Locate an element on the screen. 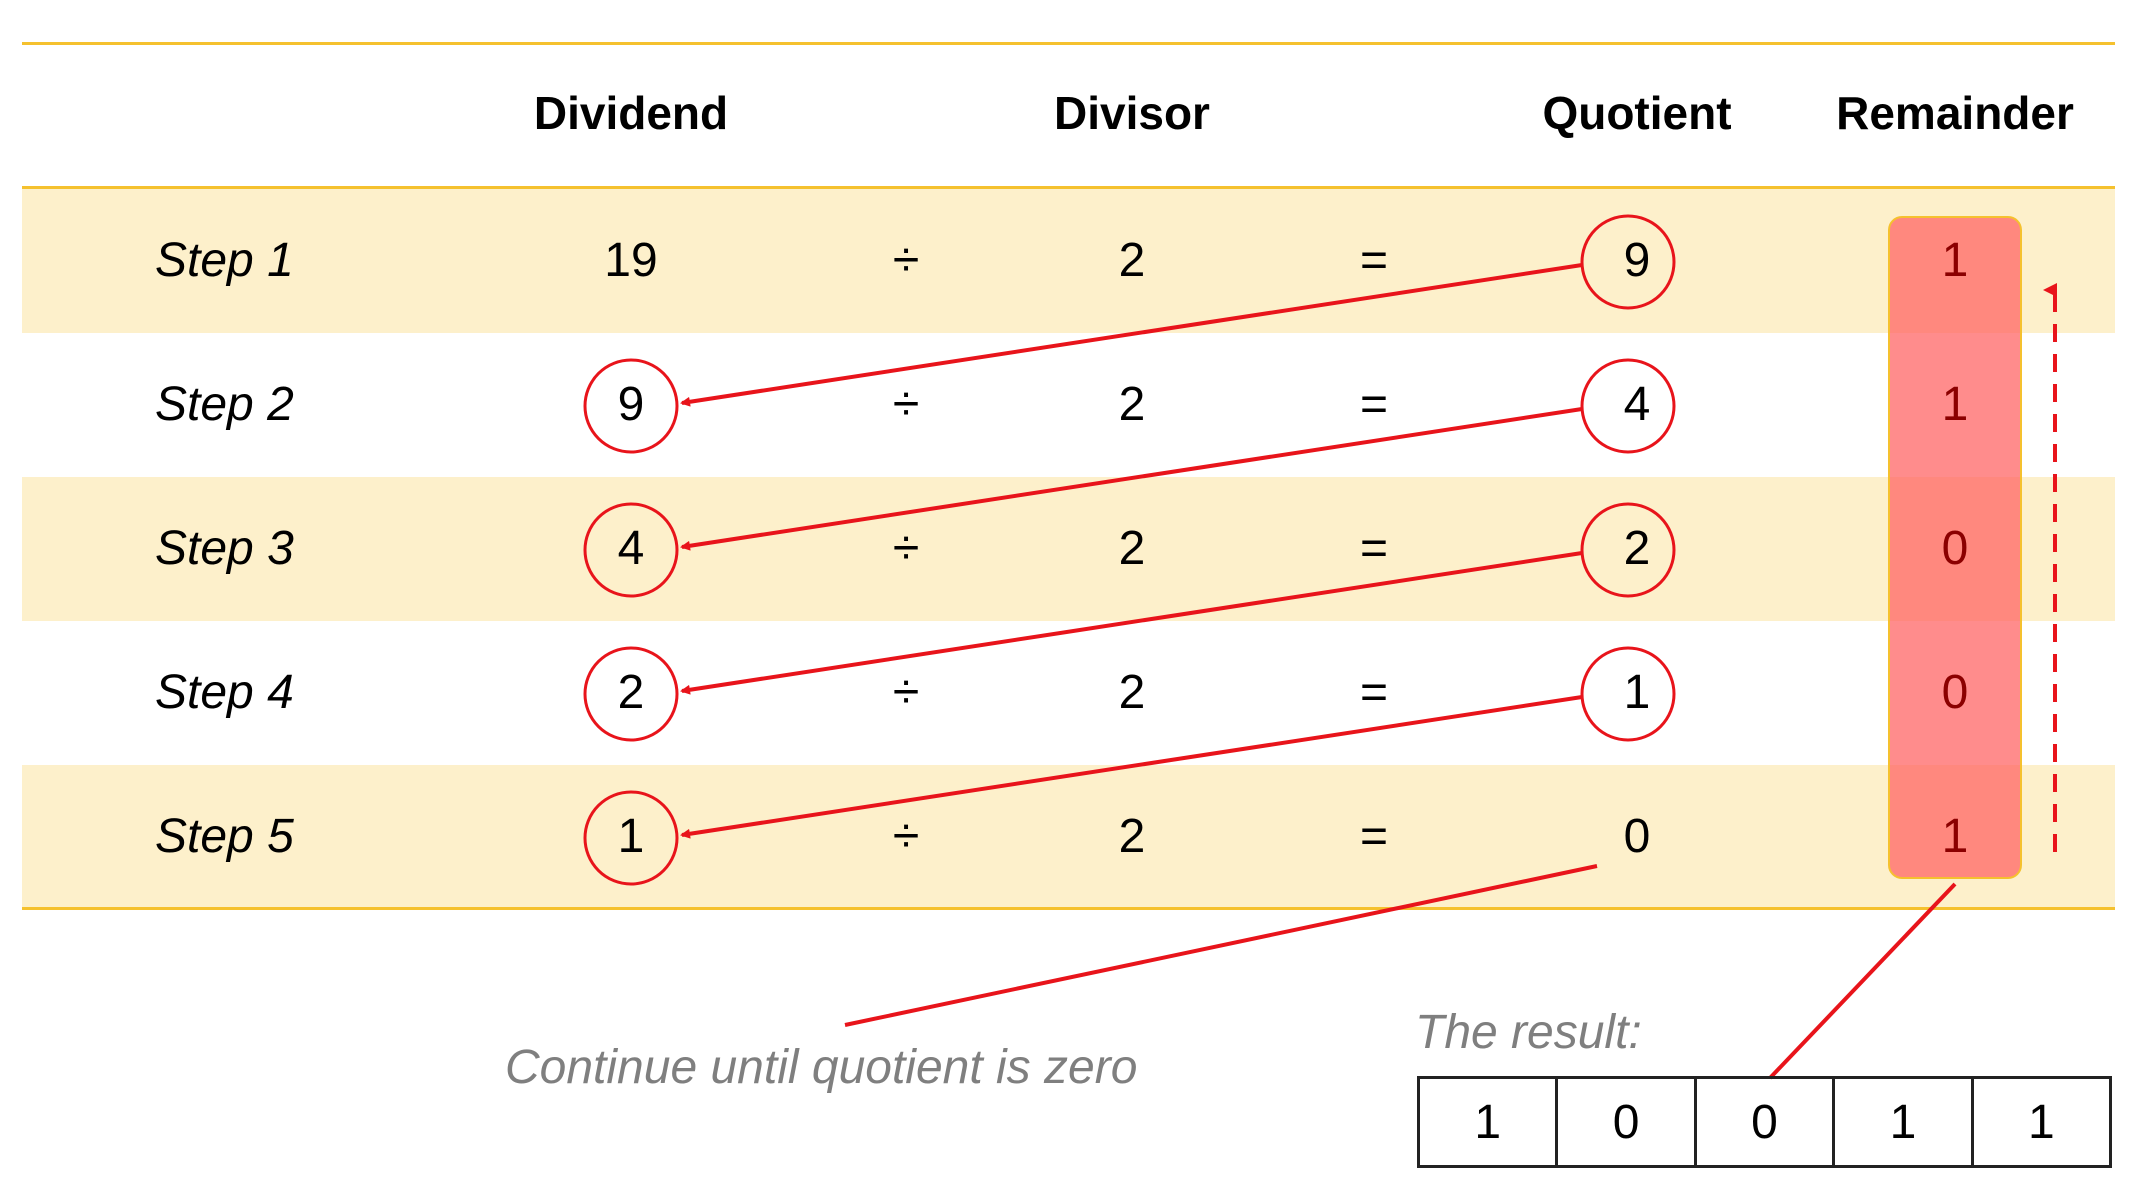 The width and height of the screenshot is (2133, 1194). bottom-rule is located at coordinates (1068, 908).